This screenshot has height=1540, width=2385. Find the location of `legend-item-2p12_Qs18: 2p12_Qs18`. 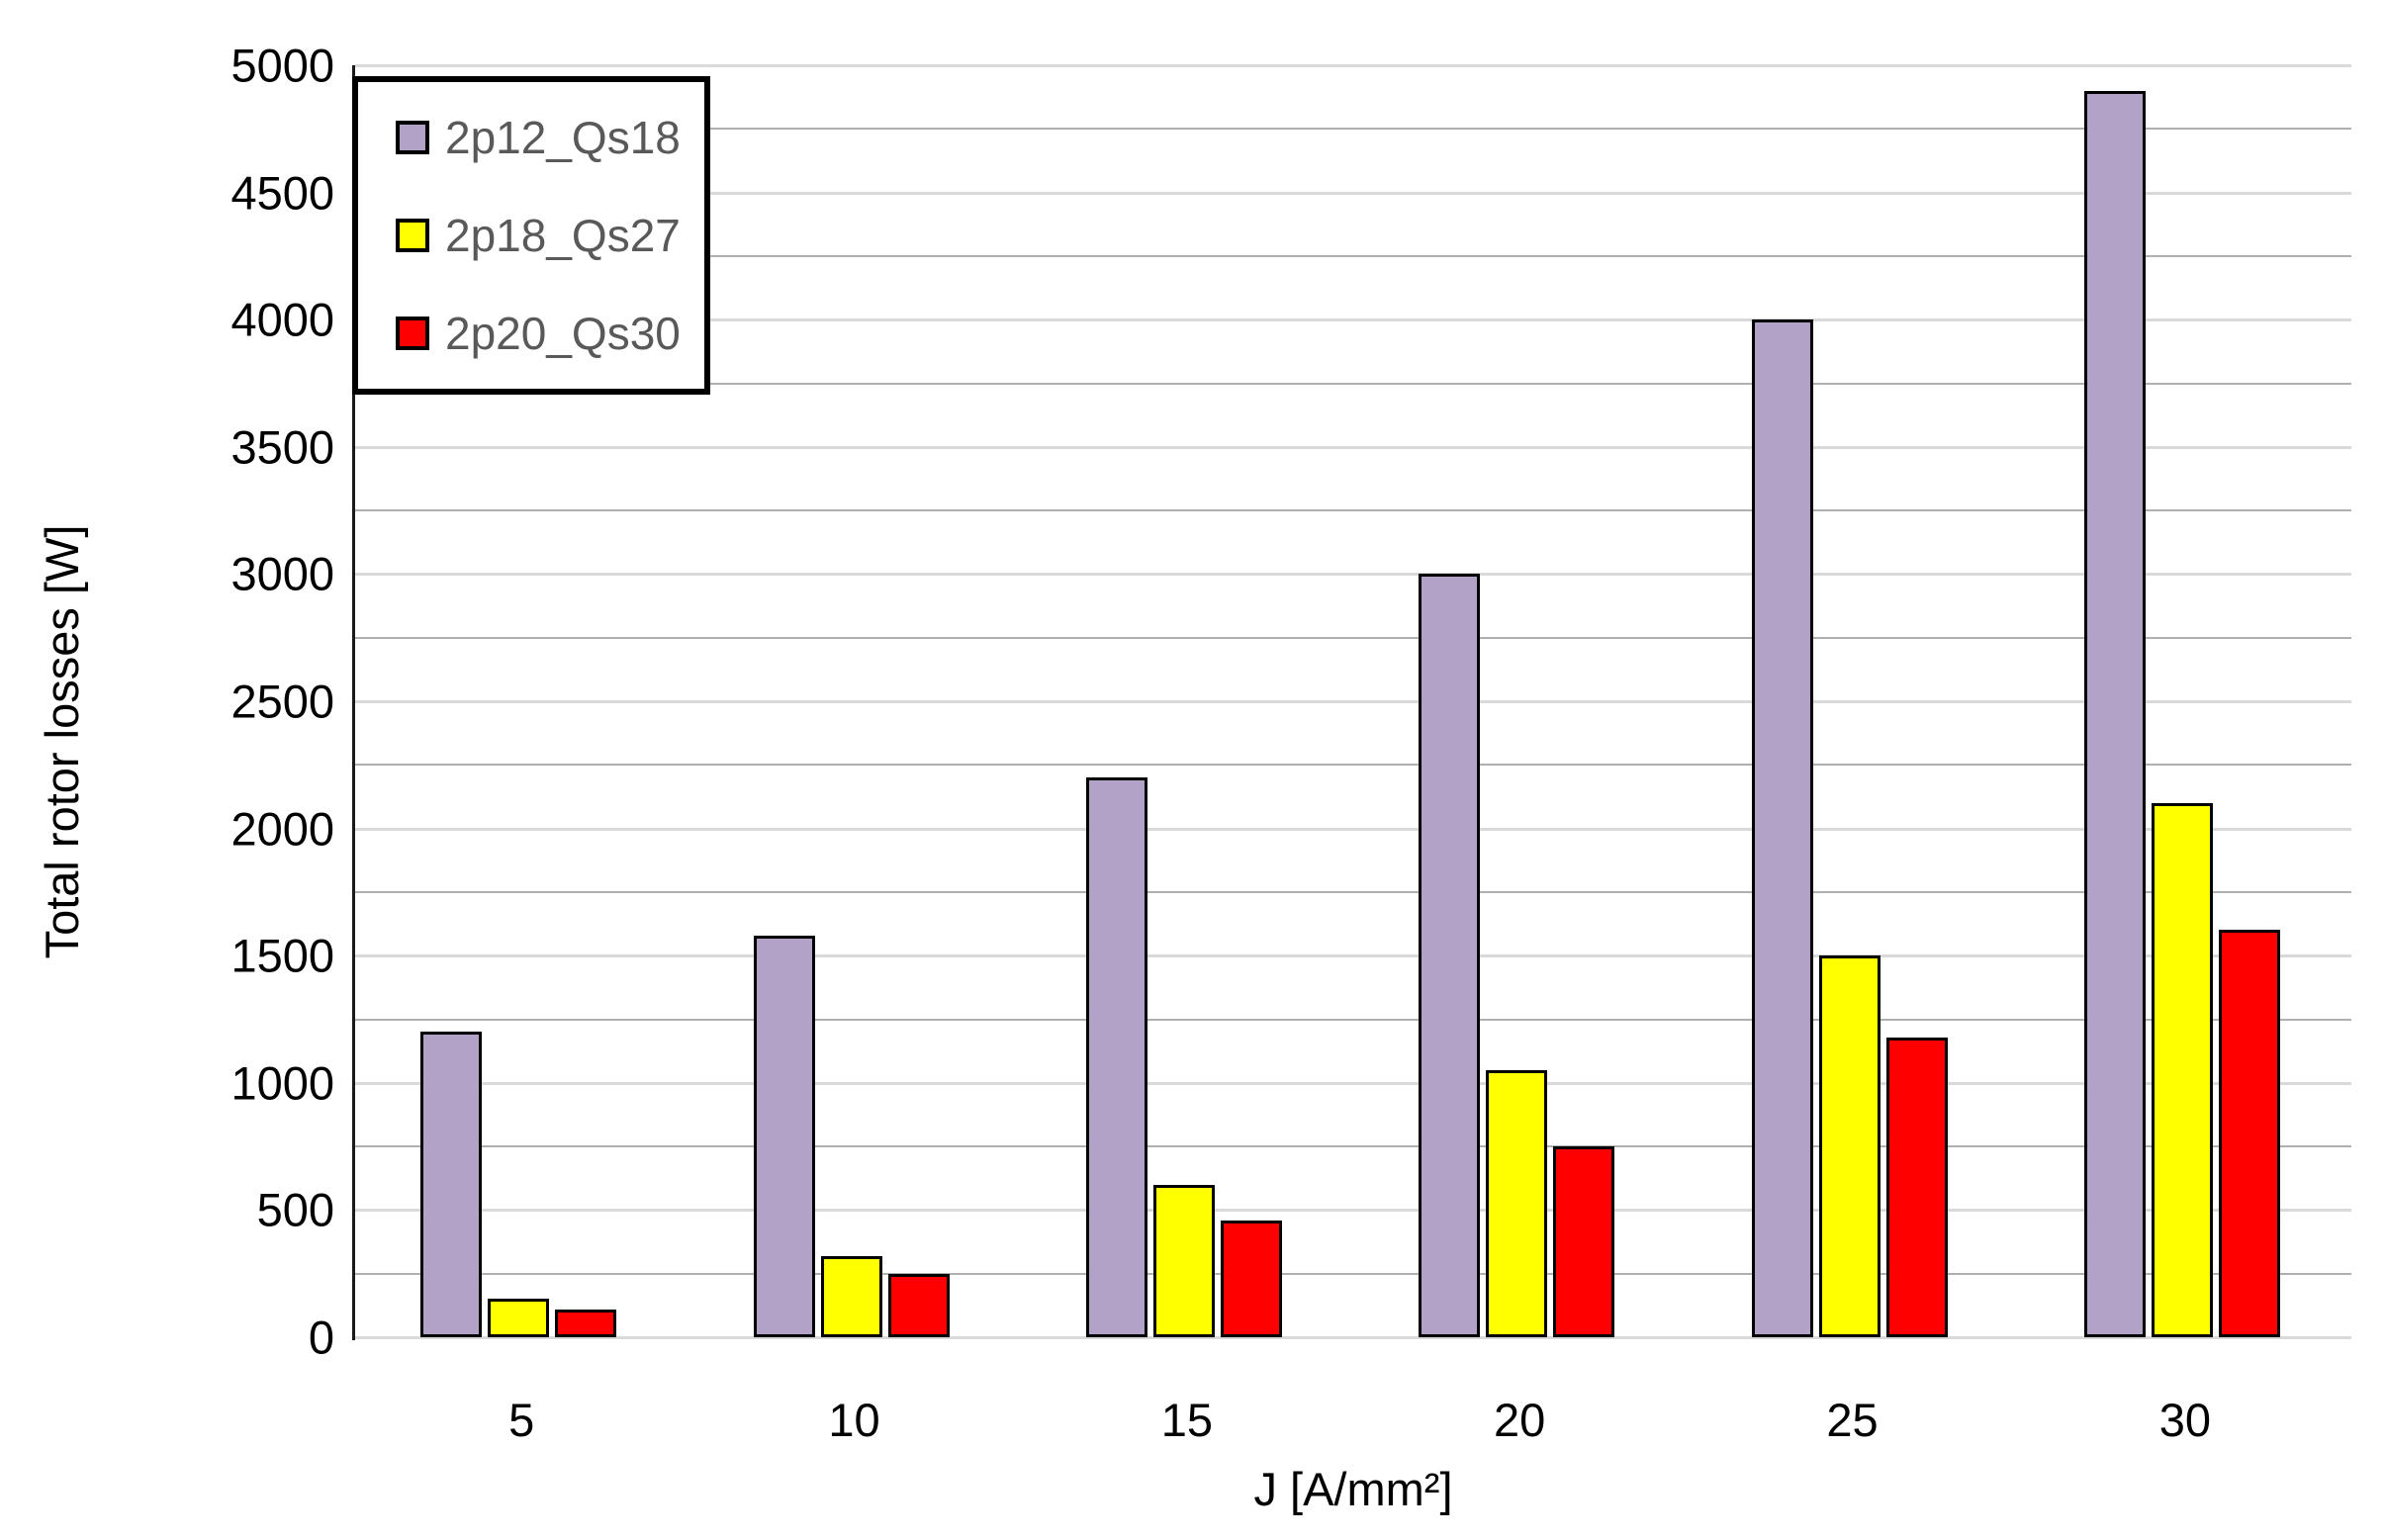

legend-item-2p12_Qs18: 2p12_Qs18 is located at coordinates (550, 137).